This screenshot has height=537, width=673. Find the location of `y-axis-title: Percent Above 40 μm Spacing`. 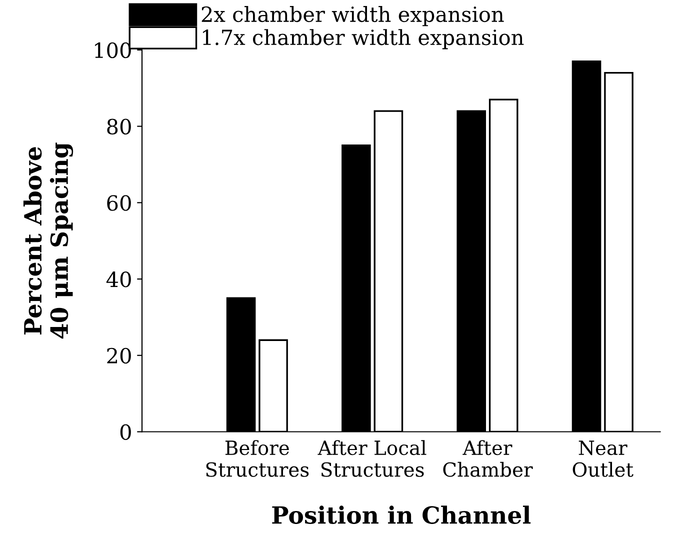

y-axis-title: Percent Above 40 μm Spacing is located at coordinates (48, 240).